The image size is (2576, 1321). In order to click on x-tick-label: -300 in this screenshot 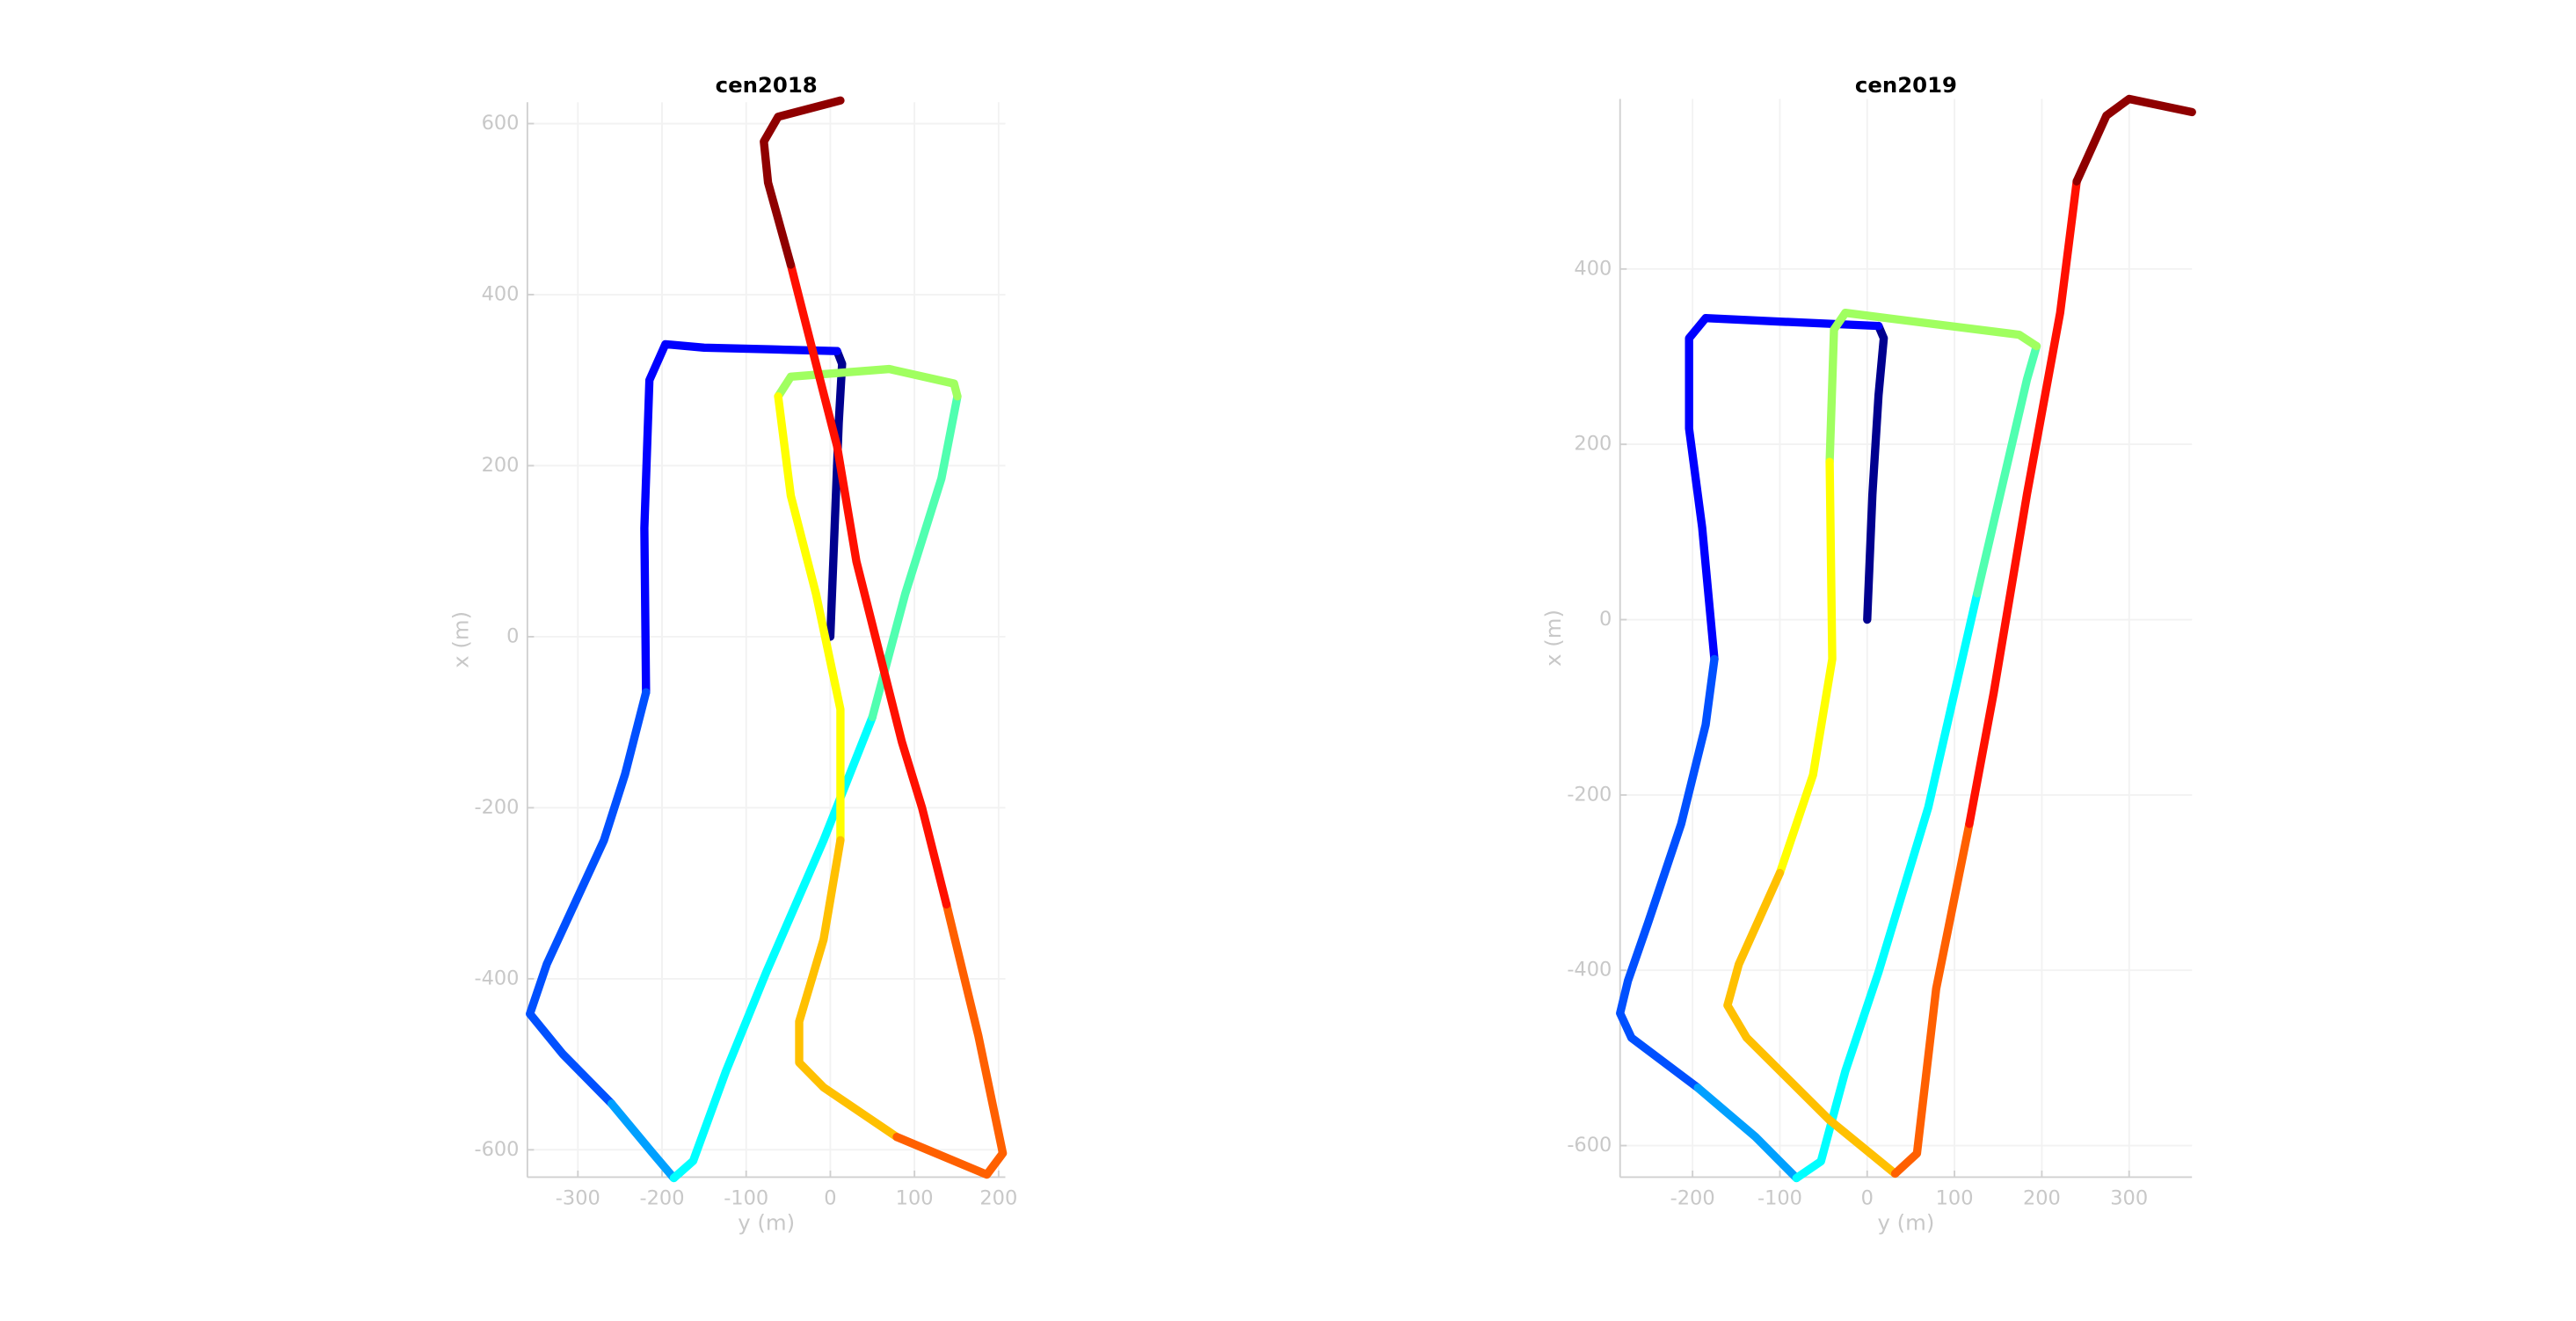, I will do `click(578, 1197)`.